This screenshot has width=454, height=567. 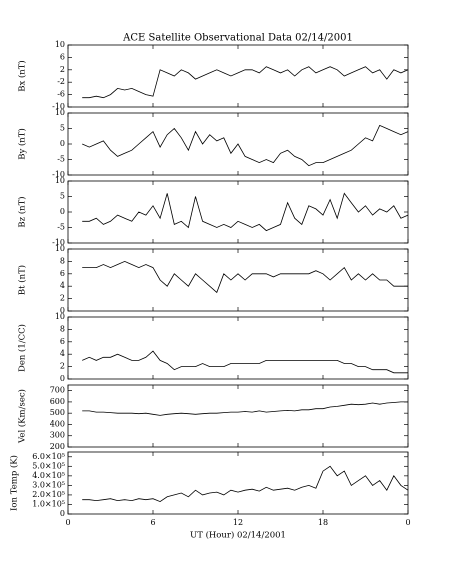 What do you see at coordinates (22, 416) in the screenshot?
I see `y-axis-label: Vel (Km/sec)` at bounding box center [22, 416].